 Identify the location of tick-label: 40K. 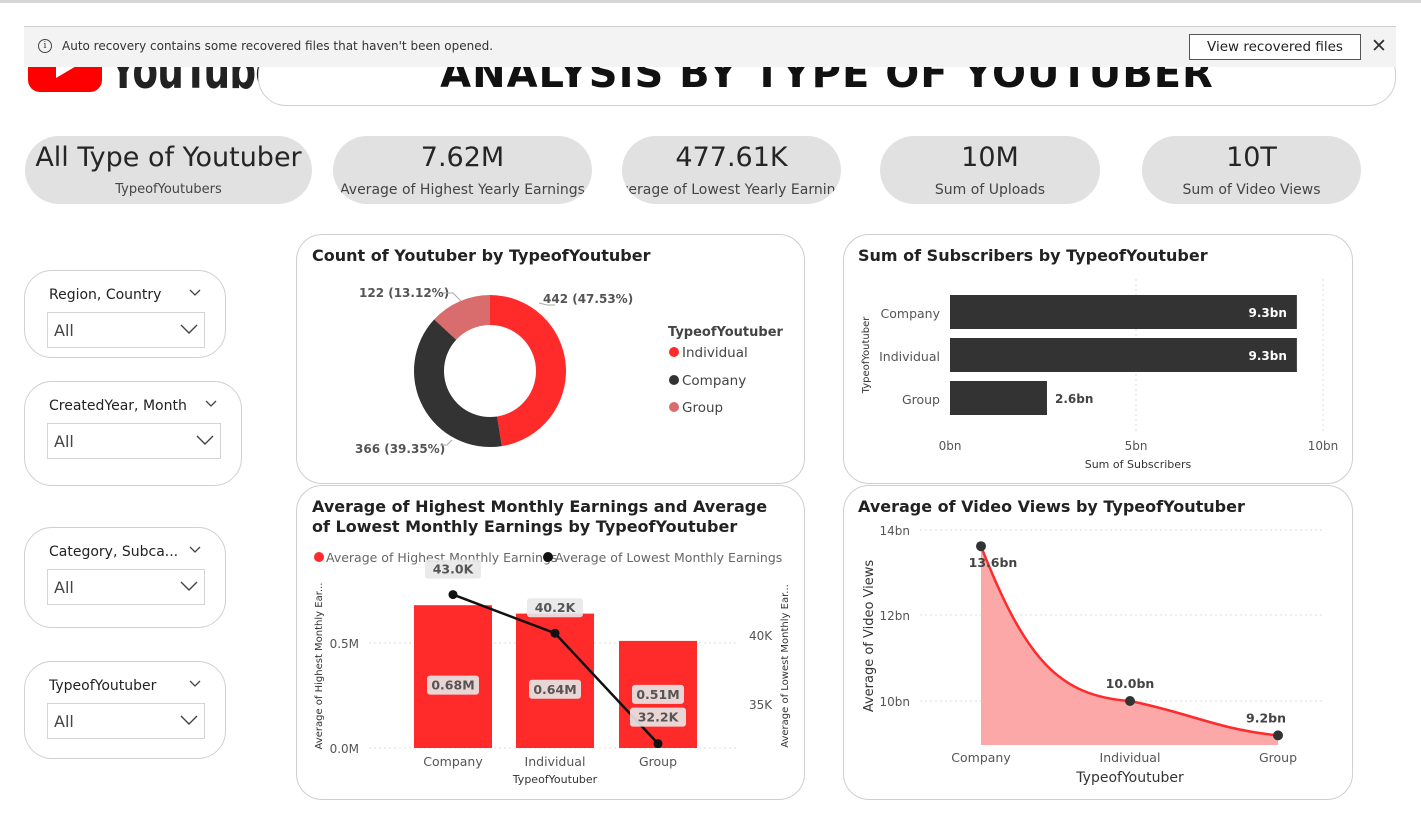
(761, 636).